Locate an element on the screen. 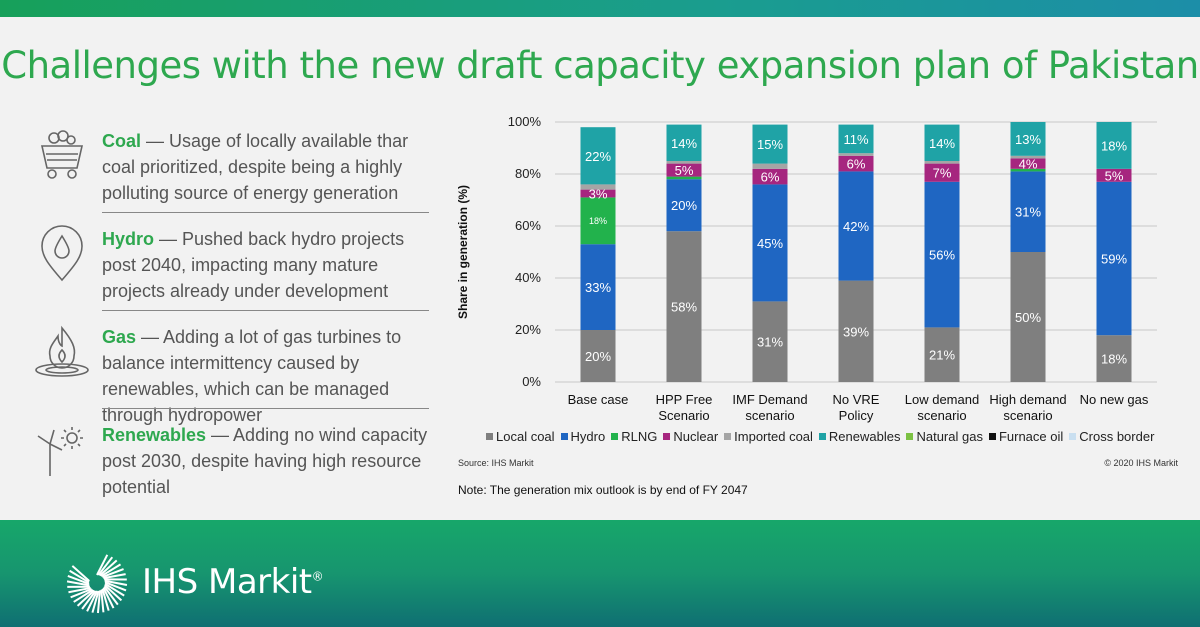 This screenshot has height=627, width=1200. legend-item-label: Hydro is located at coordinates (588, 437).